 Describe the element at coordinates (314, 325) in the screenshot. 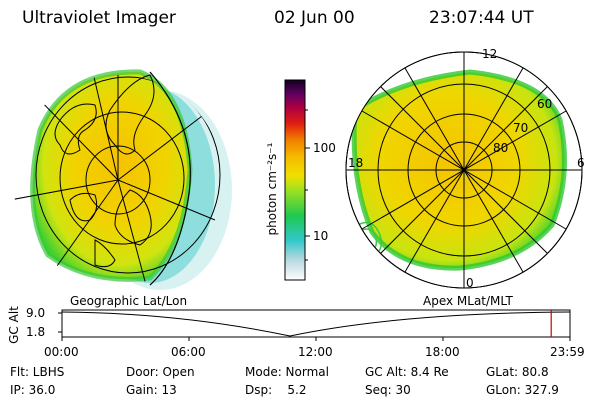

I see `orbit-plot` at that location.